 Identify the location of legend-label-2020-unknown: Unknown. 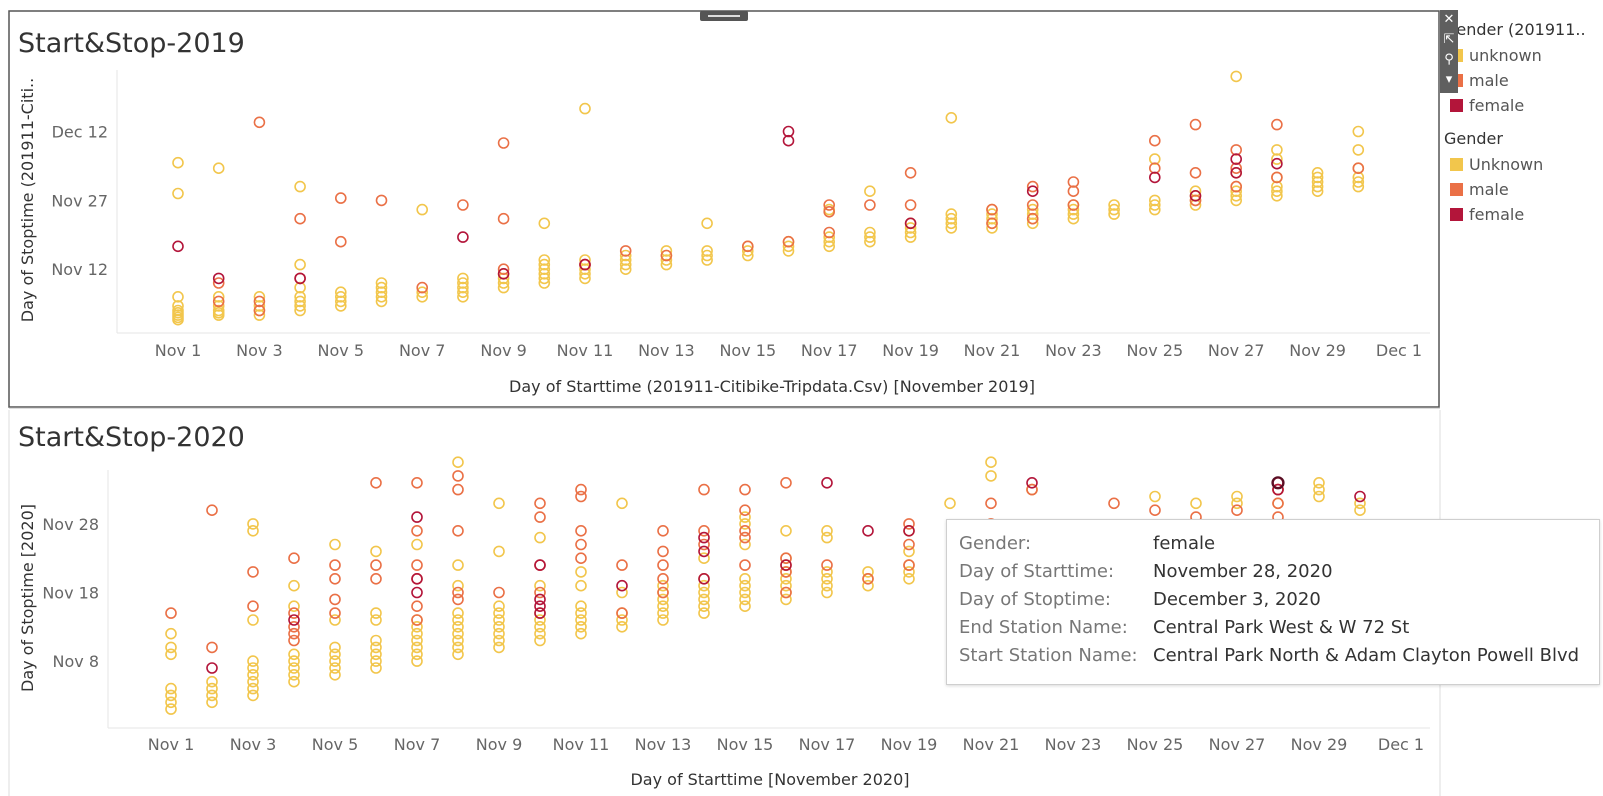
(1506, 164).